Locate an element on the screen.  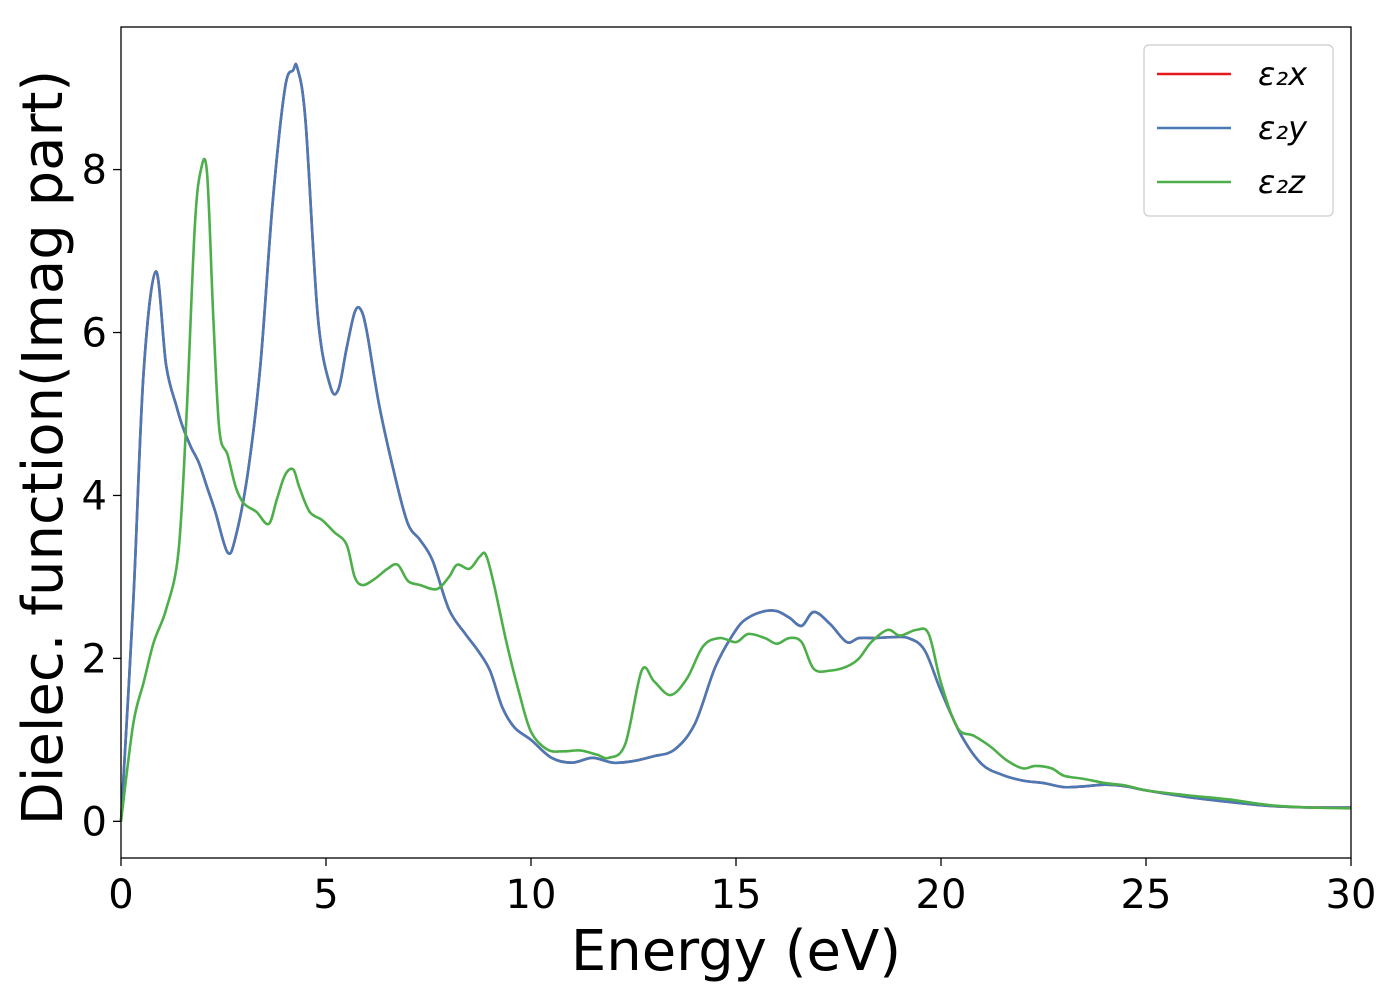
y-axis-label: Dielec. function(Imag part) is located at coordinates (43, 448).